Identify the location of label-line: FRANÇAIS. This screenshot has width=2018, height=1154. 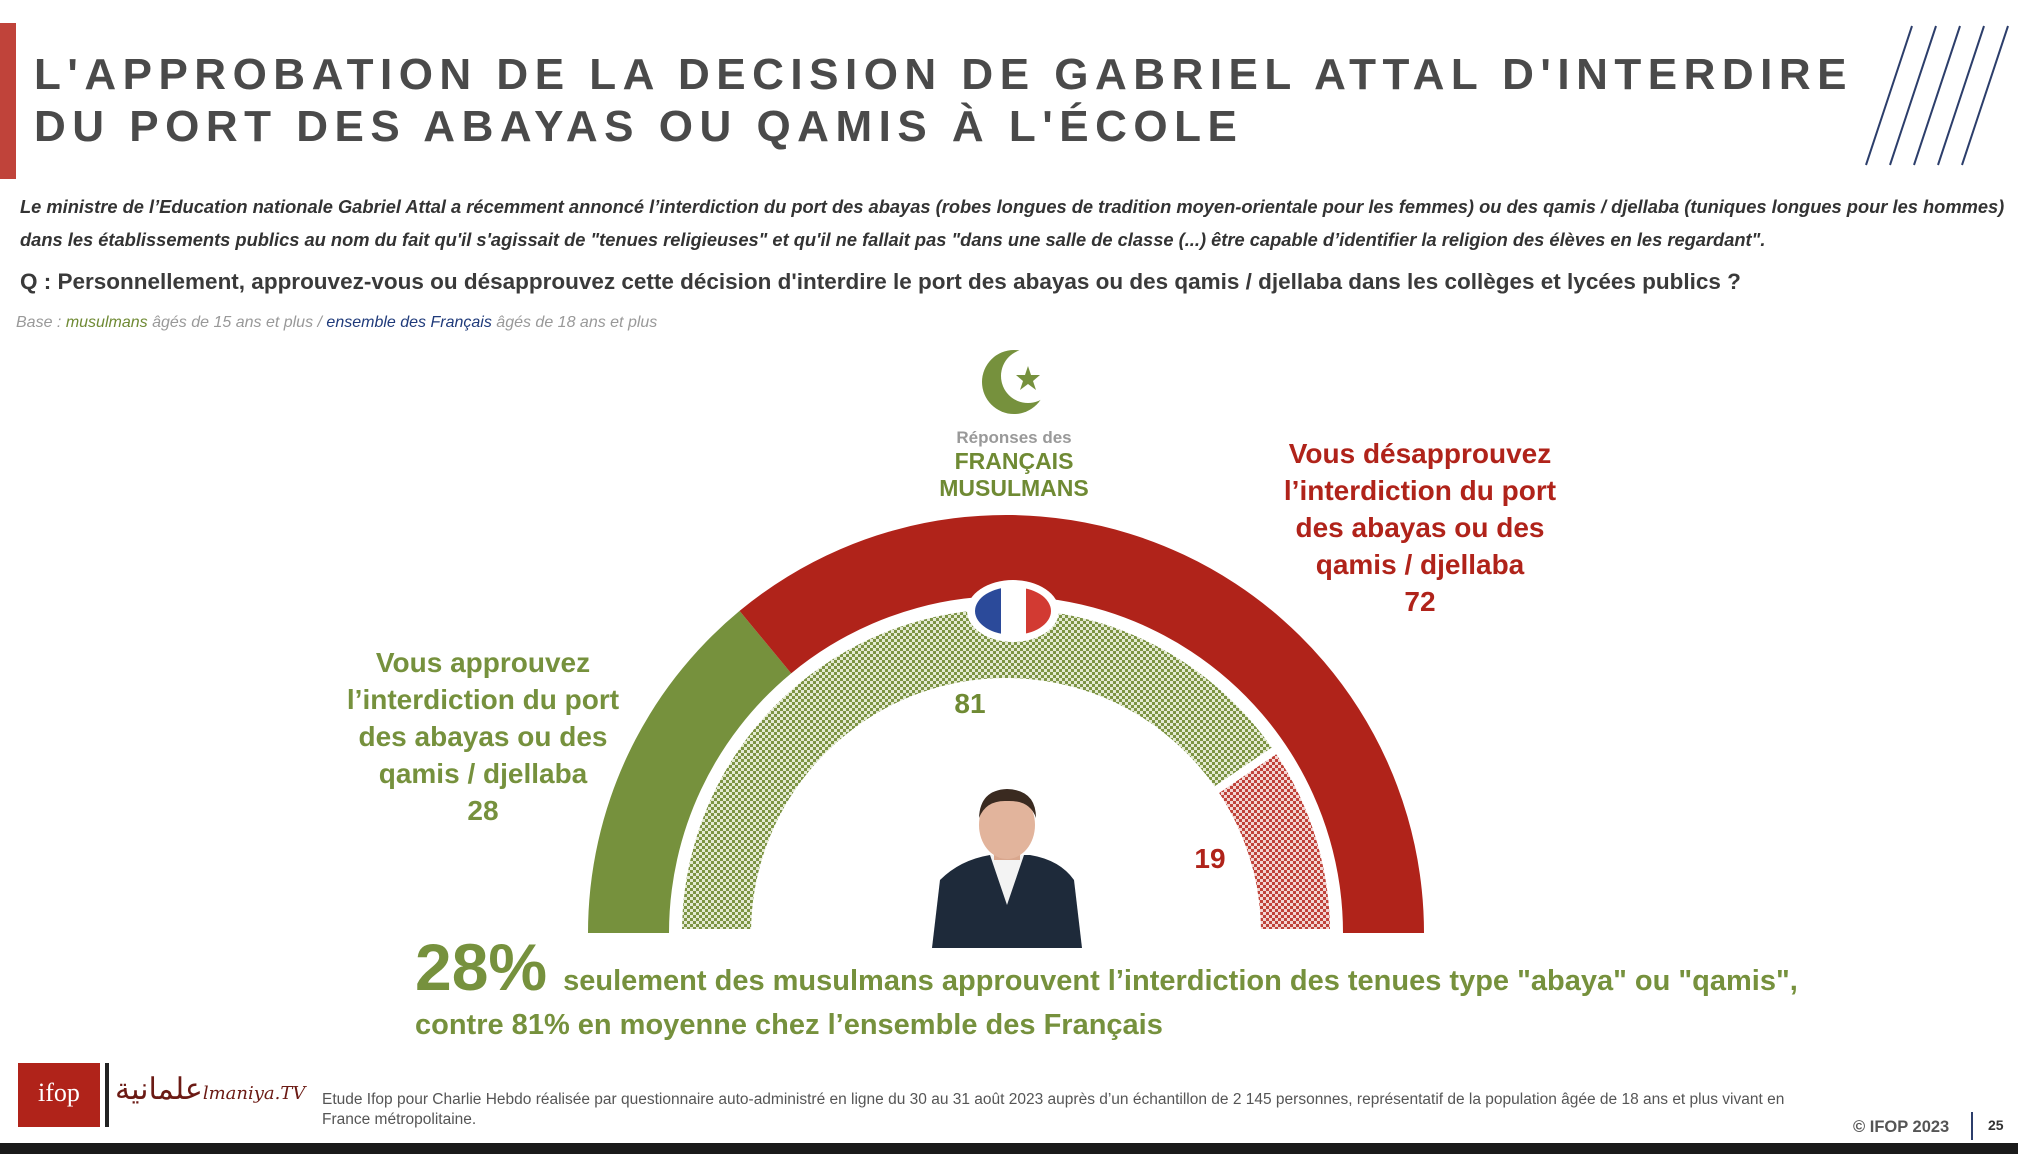
(1014, 461).